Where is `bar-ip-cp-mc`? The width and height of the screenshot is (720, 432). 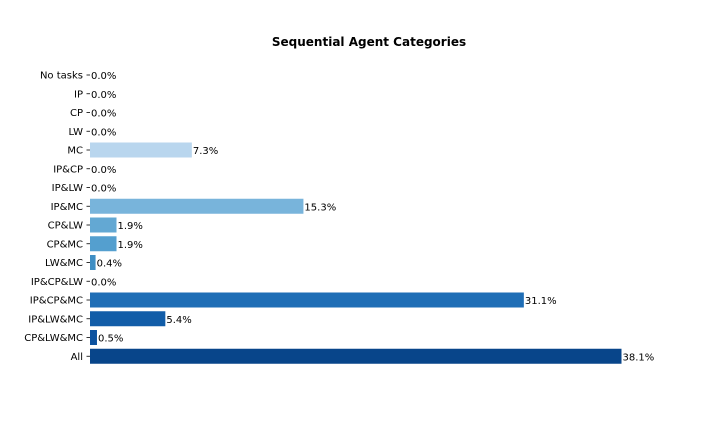
bar-ip-cp-mc is located at coordinates (307, 300).